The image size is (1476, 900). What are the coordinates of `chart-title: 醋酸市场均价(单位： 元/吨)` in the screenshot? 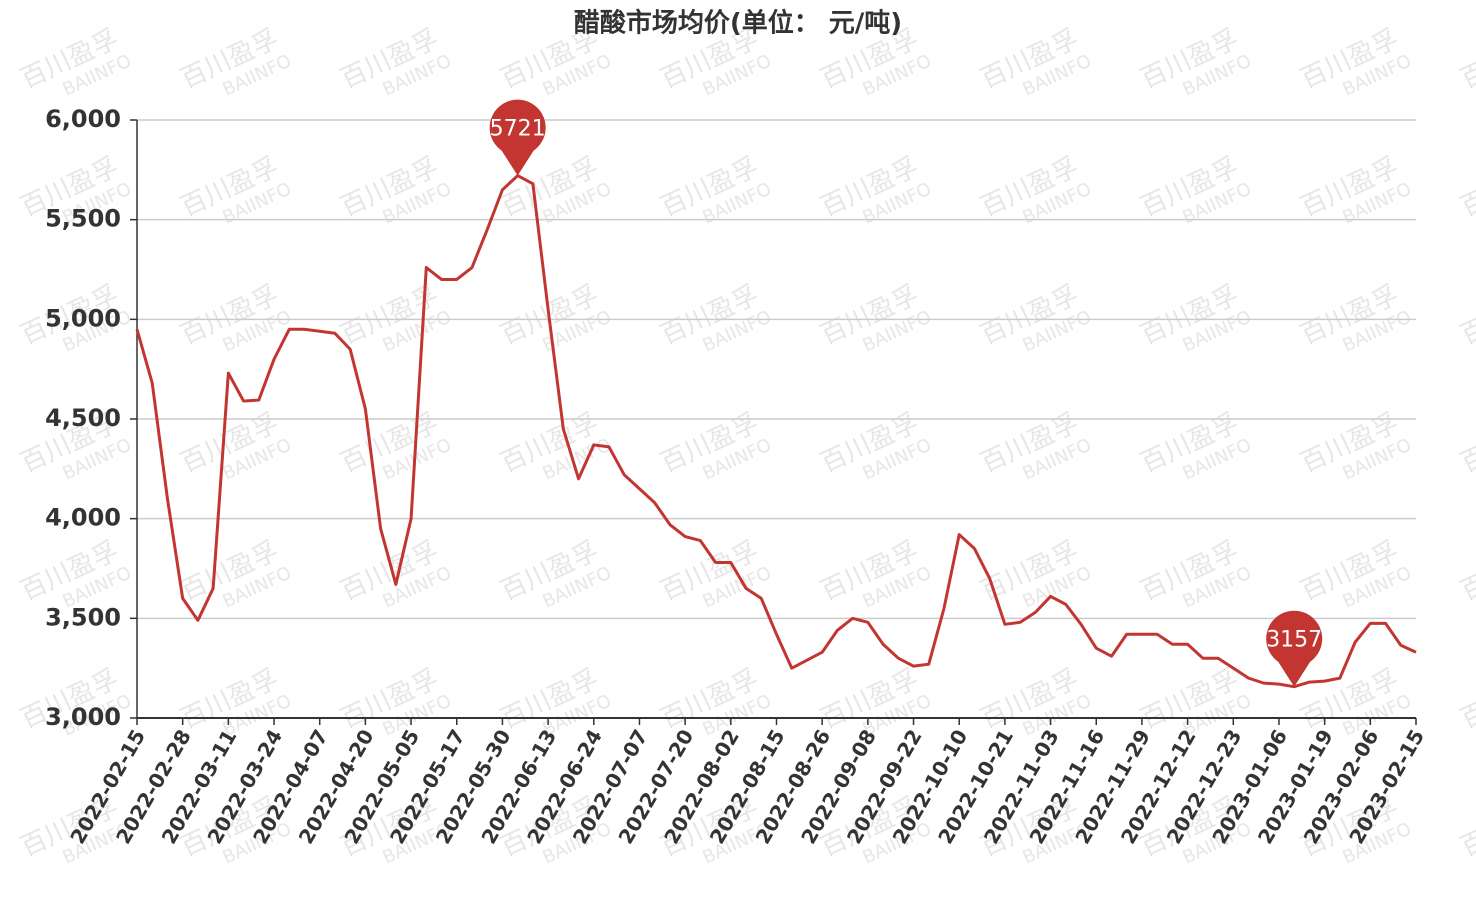 It's located at (738, 23).